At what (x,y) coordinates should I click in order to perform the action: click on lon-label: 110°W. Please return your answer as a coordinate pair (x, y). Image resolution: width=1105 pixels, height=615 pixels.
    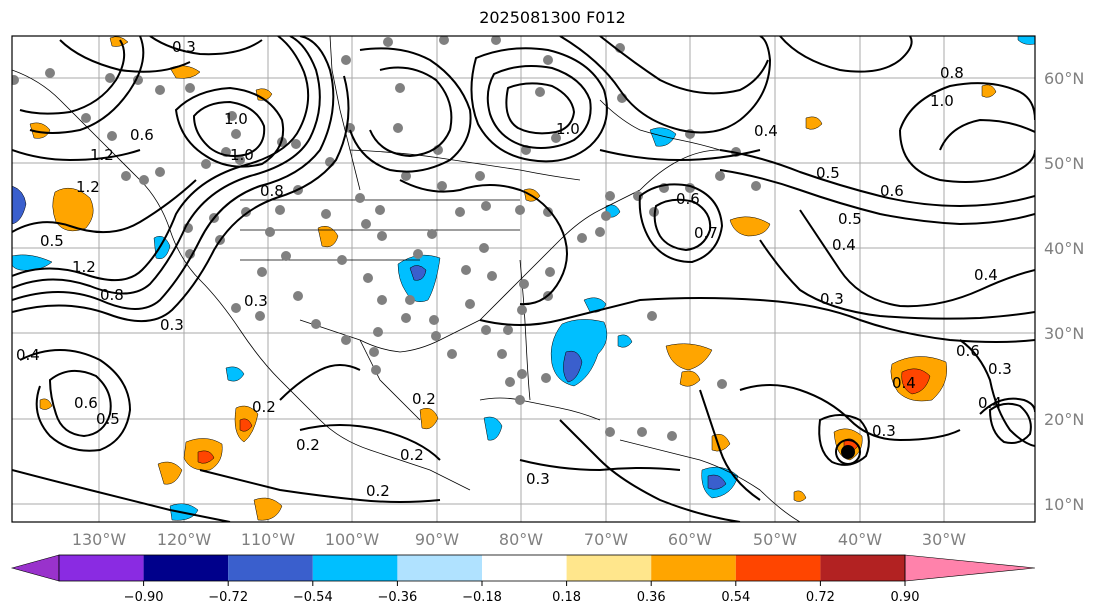
    Looking at the image, I should click on (268, 539).